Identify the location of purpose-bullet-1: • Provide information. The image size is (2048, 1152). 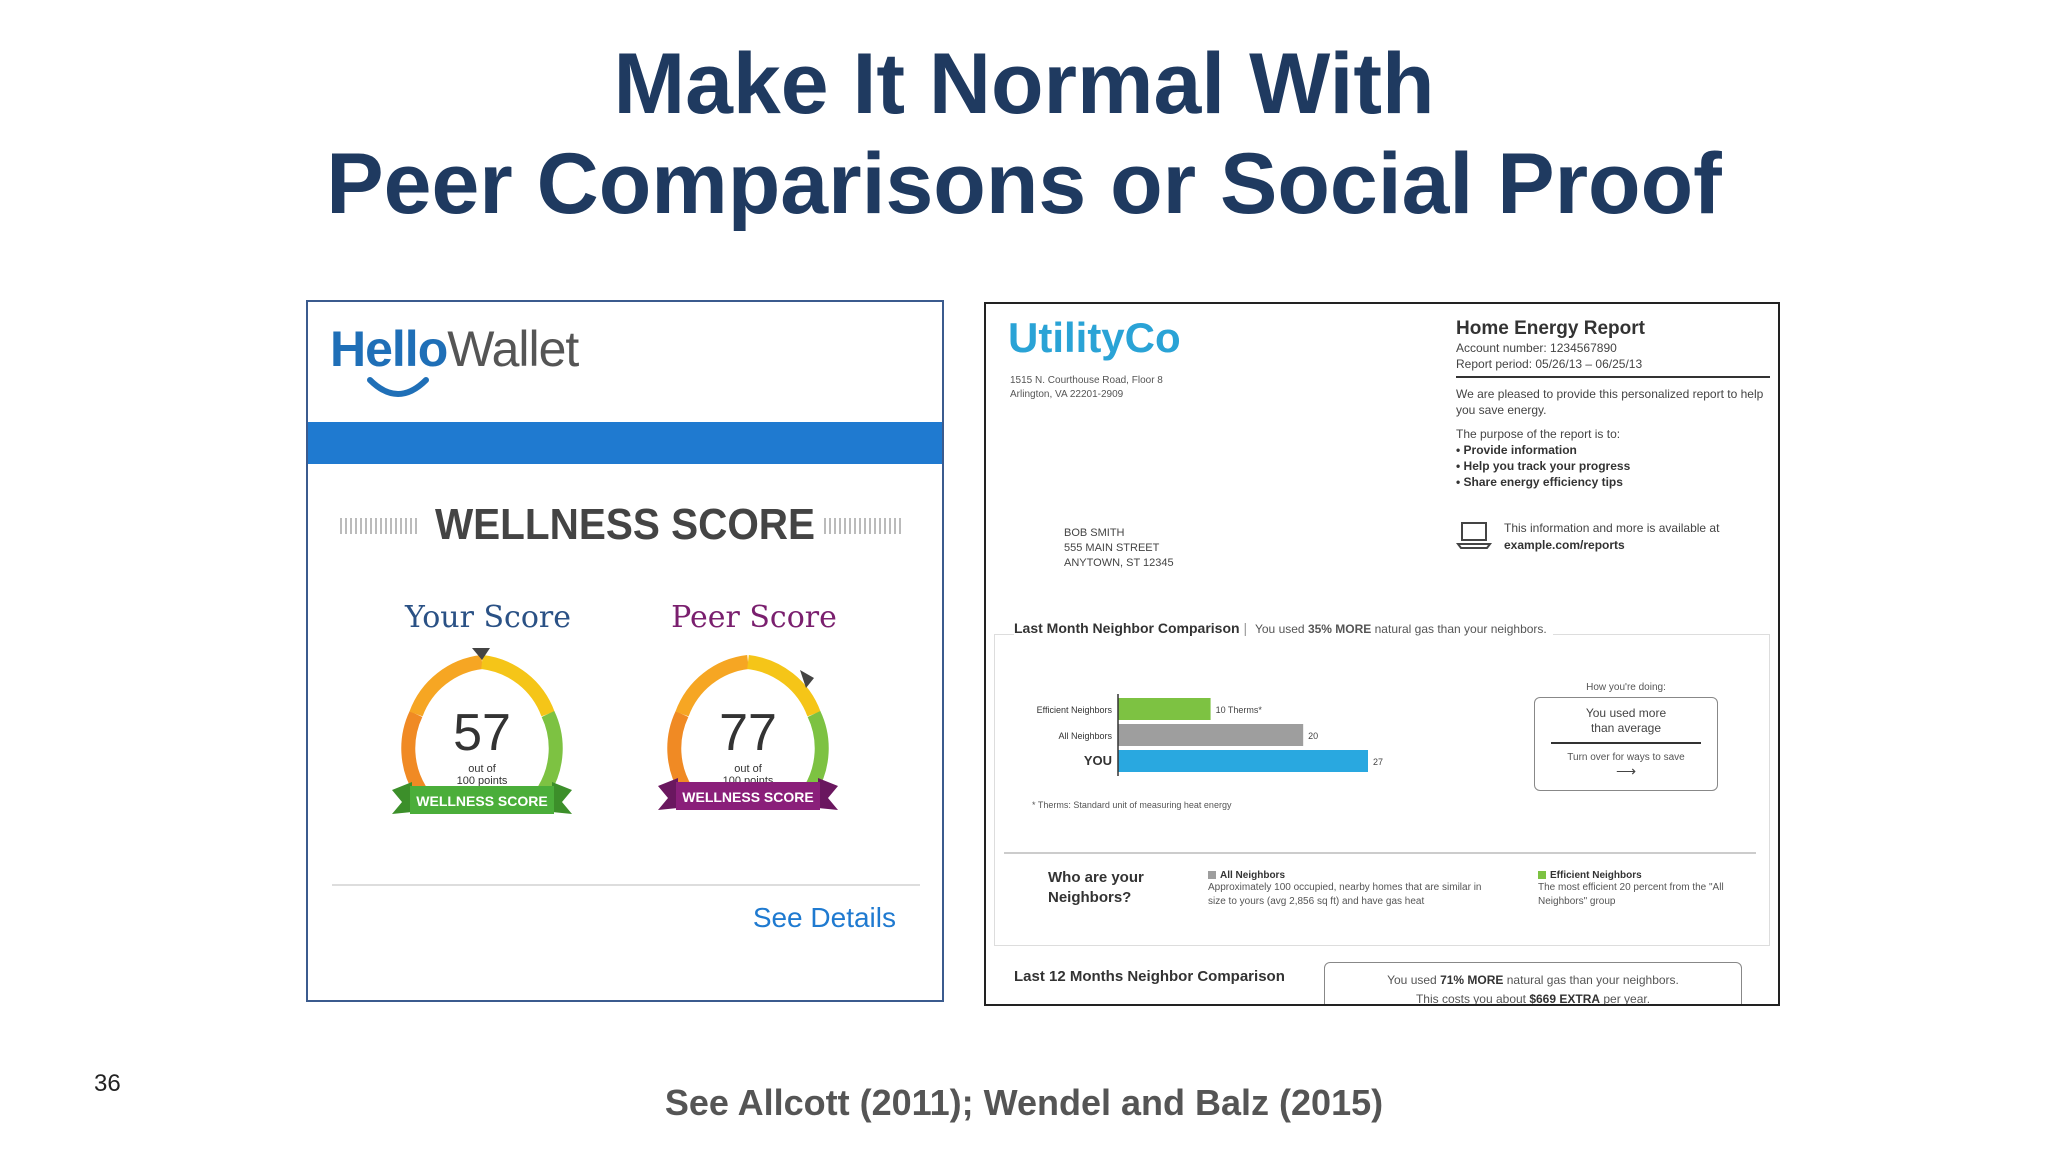
(1516, 449).